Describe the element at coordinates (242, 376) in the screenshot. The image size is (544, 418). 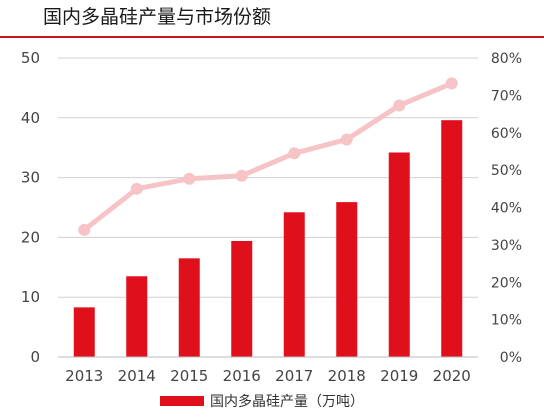
I see `x-tick-label: 2016` at that location.